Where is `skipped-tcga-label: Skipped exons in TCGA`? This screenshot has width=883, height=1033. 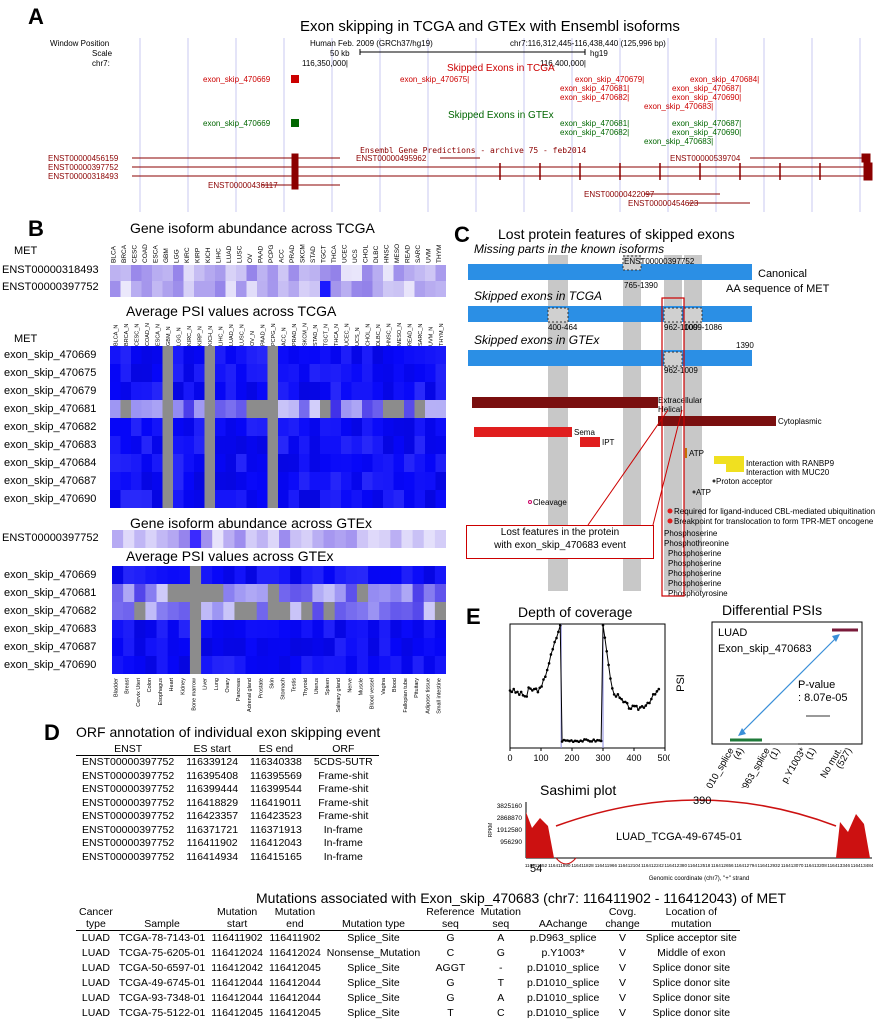 skipped-tcga-label: Skipped exons in TCGA is located at coordinates (538, 296).